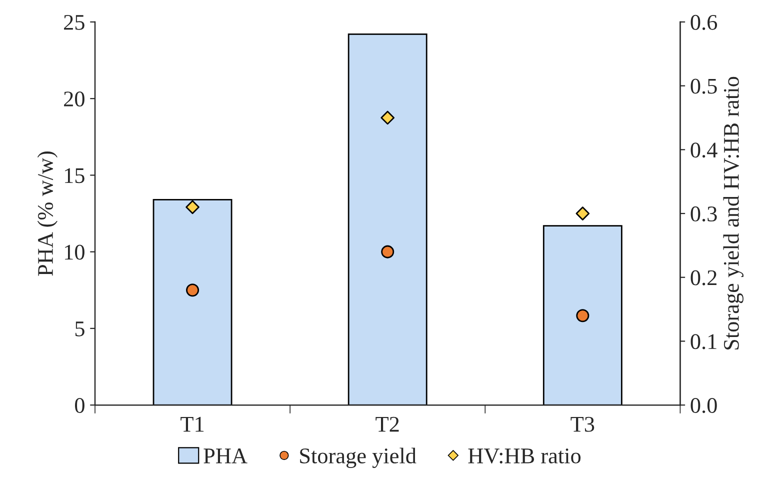 The height and width of the screenshot is (488, 760). Describe the element at coordinates (192, 424) in the screenshot. I see `x-tick-label: T1` at that location.